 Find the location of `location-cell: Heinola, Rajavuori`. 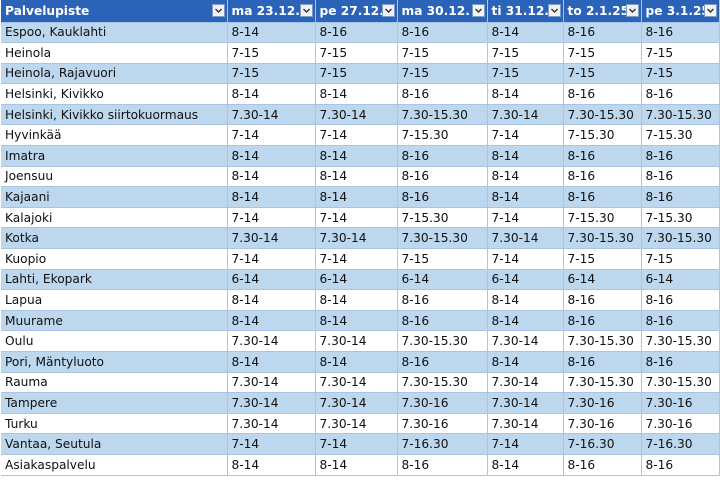

location-cell: Heinola, Rajavuori is located at coordinates (114, 74).